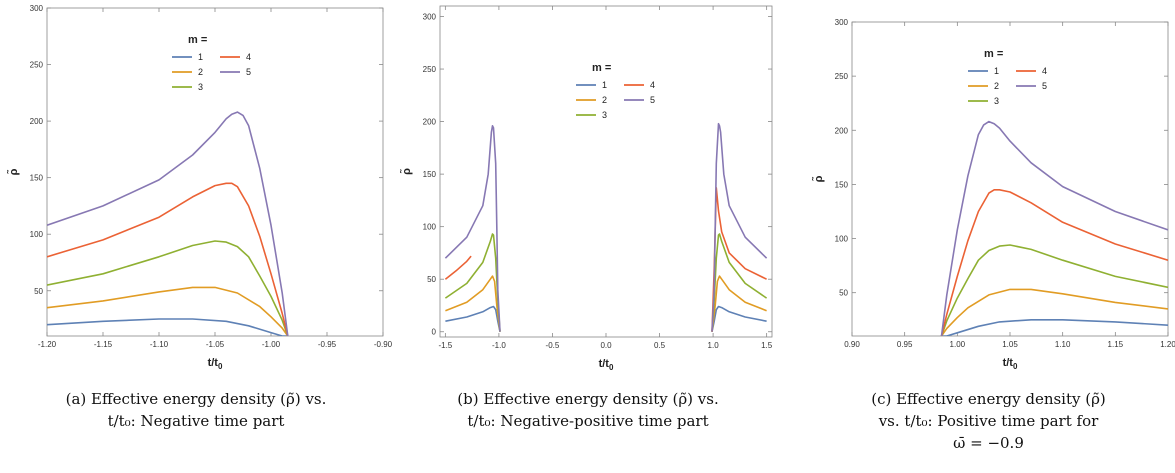 The image size is (1175, 473). Describe the element at coordinates (499, 345) in the screenshot. I see `x-tick-label: -1.0` at that location.